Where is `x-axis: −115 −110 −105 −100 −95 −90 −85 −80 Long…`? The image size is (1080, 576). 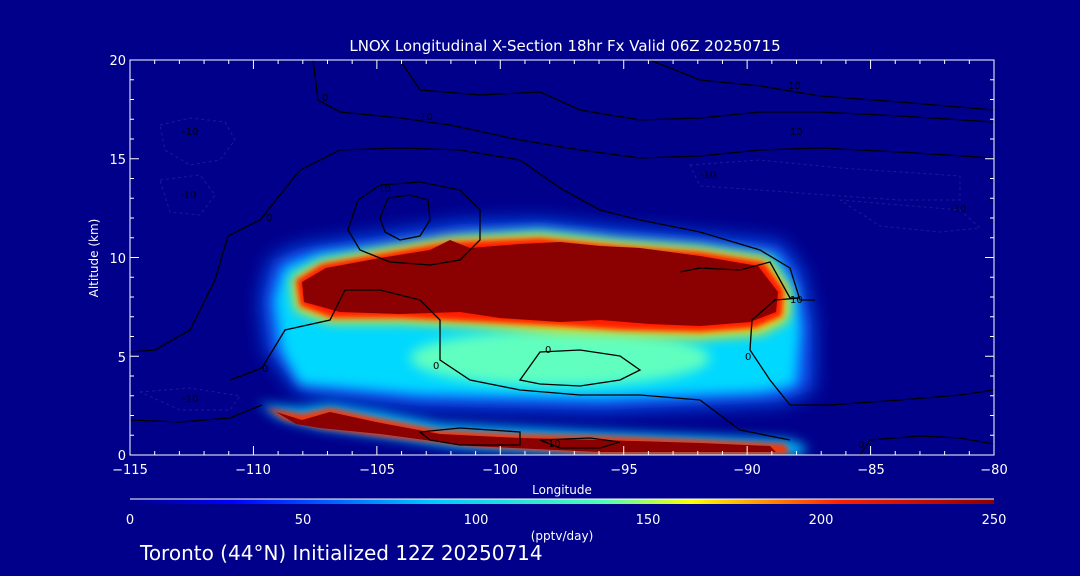 x-axis: −115 −110 −105 −100 −95 −90 −85 −80 Long… is located at coordinates (560, 480).